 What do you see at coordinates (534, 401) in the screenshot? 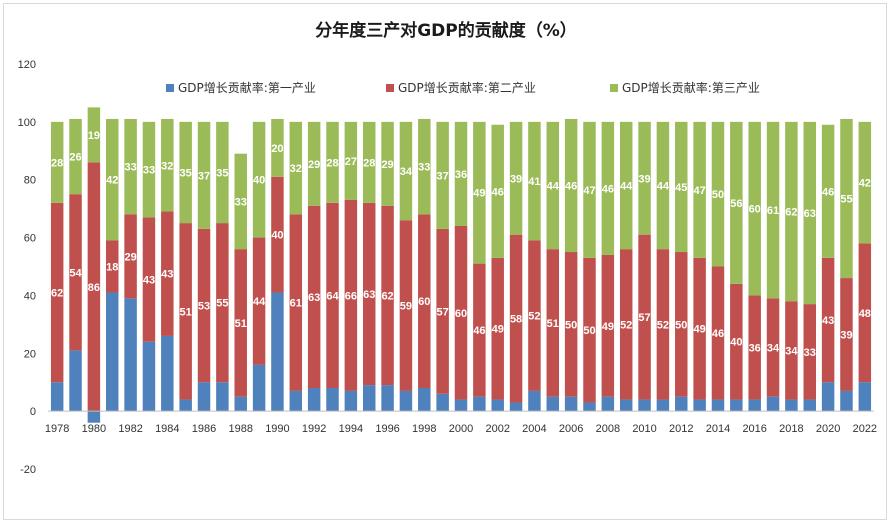
I see `bar-primary-2004` at bounding box center [534, 401].